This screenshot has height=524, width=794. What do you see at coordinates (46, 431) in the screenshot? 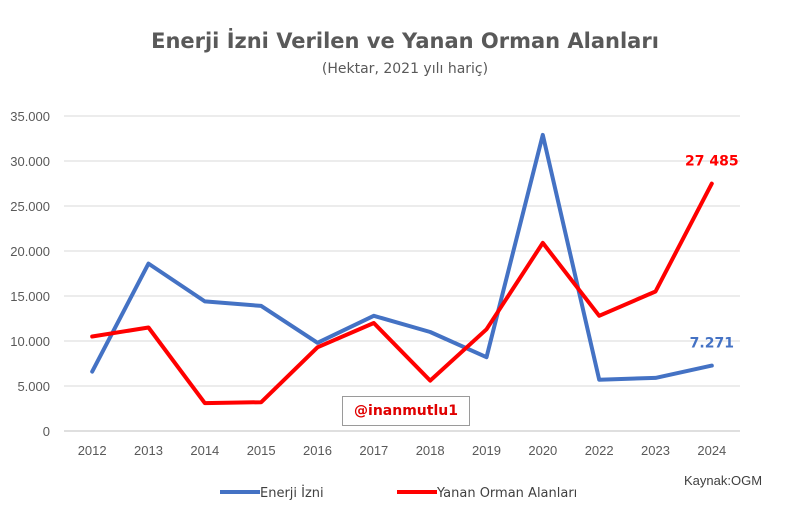
I see `y-tick-label: 0` at bounding box center [46, 431].